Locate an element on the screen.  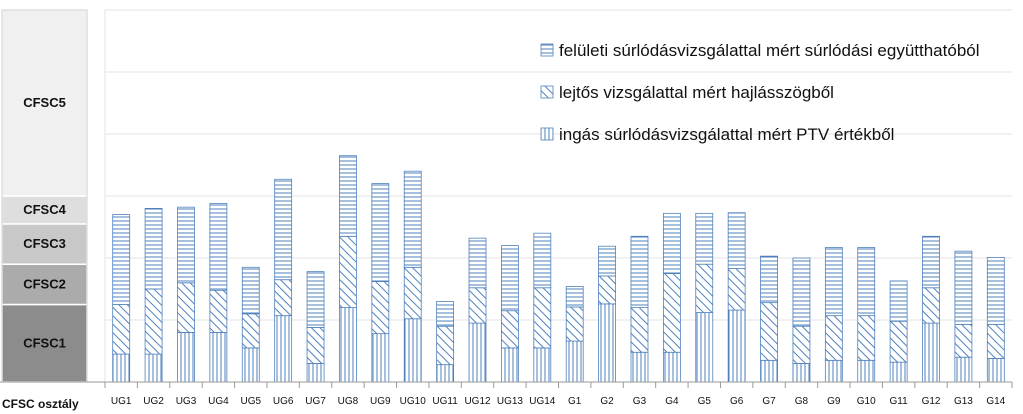
class-band-label: CFSC2 is located at coordinates (44, 283).